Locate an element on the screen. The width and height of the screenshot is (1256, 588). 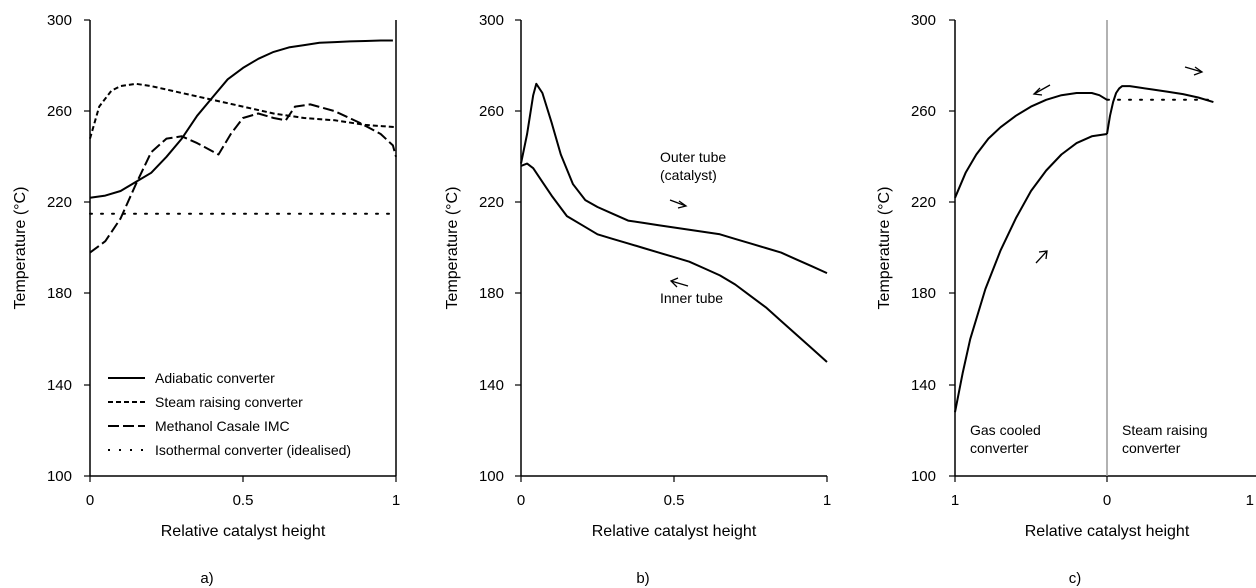
panel-b-ytick-label: 220 is located at coordinates (491, 202).